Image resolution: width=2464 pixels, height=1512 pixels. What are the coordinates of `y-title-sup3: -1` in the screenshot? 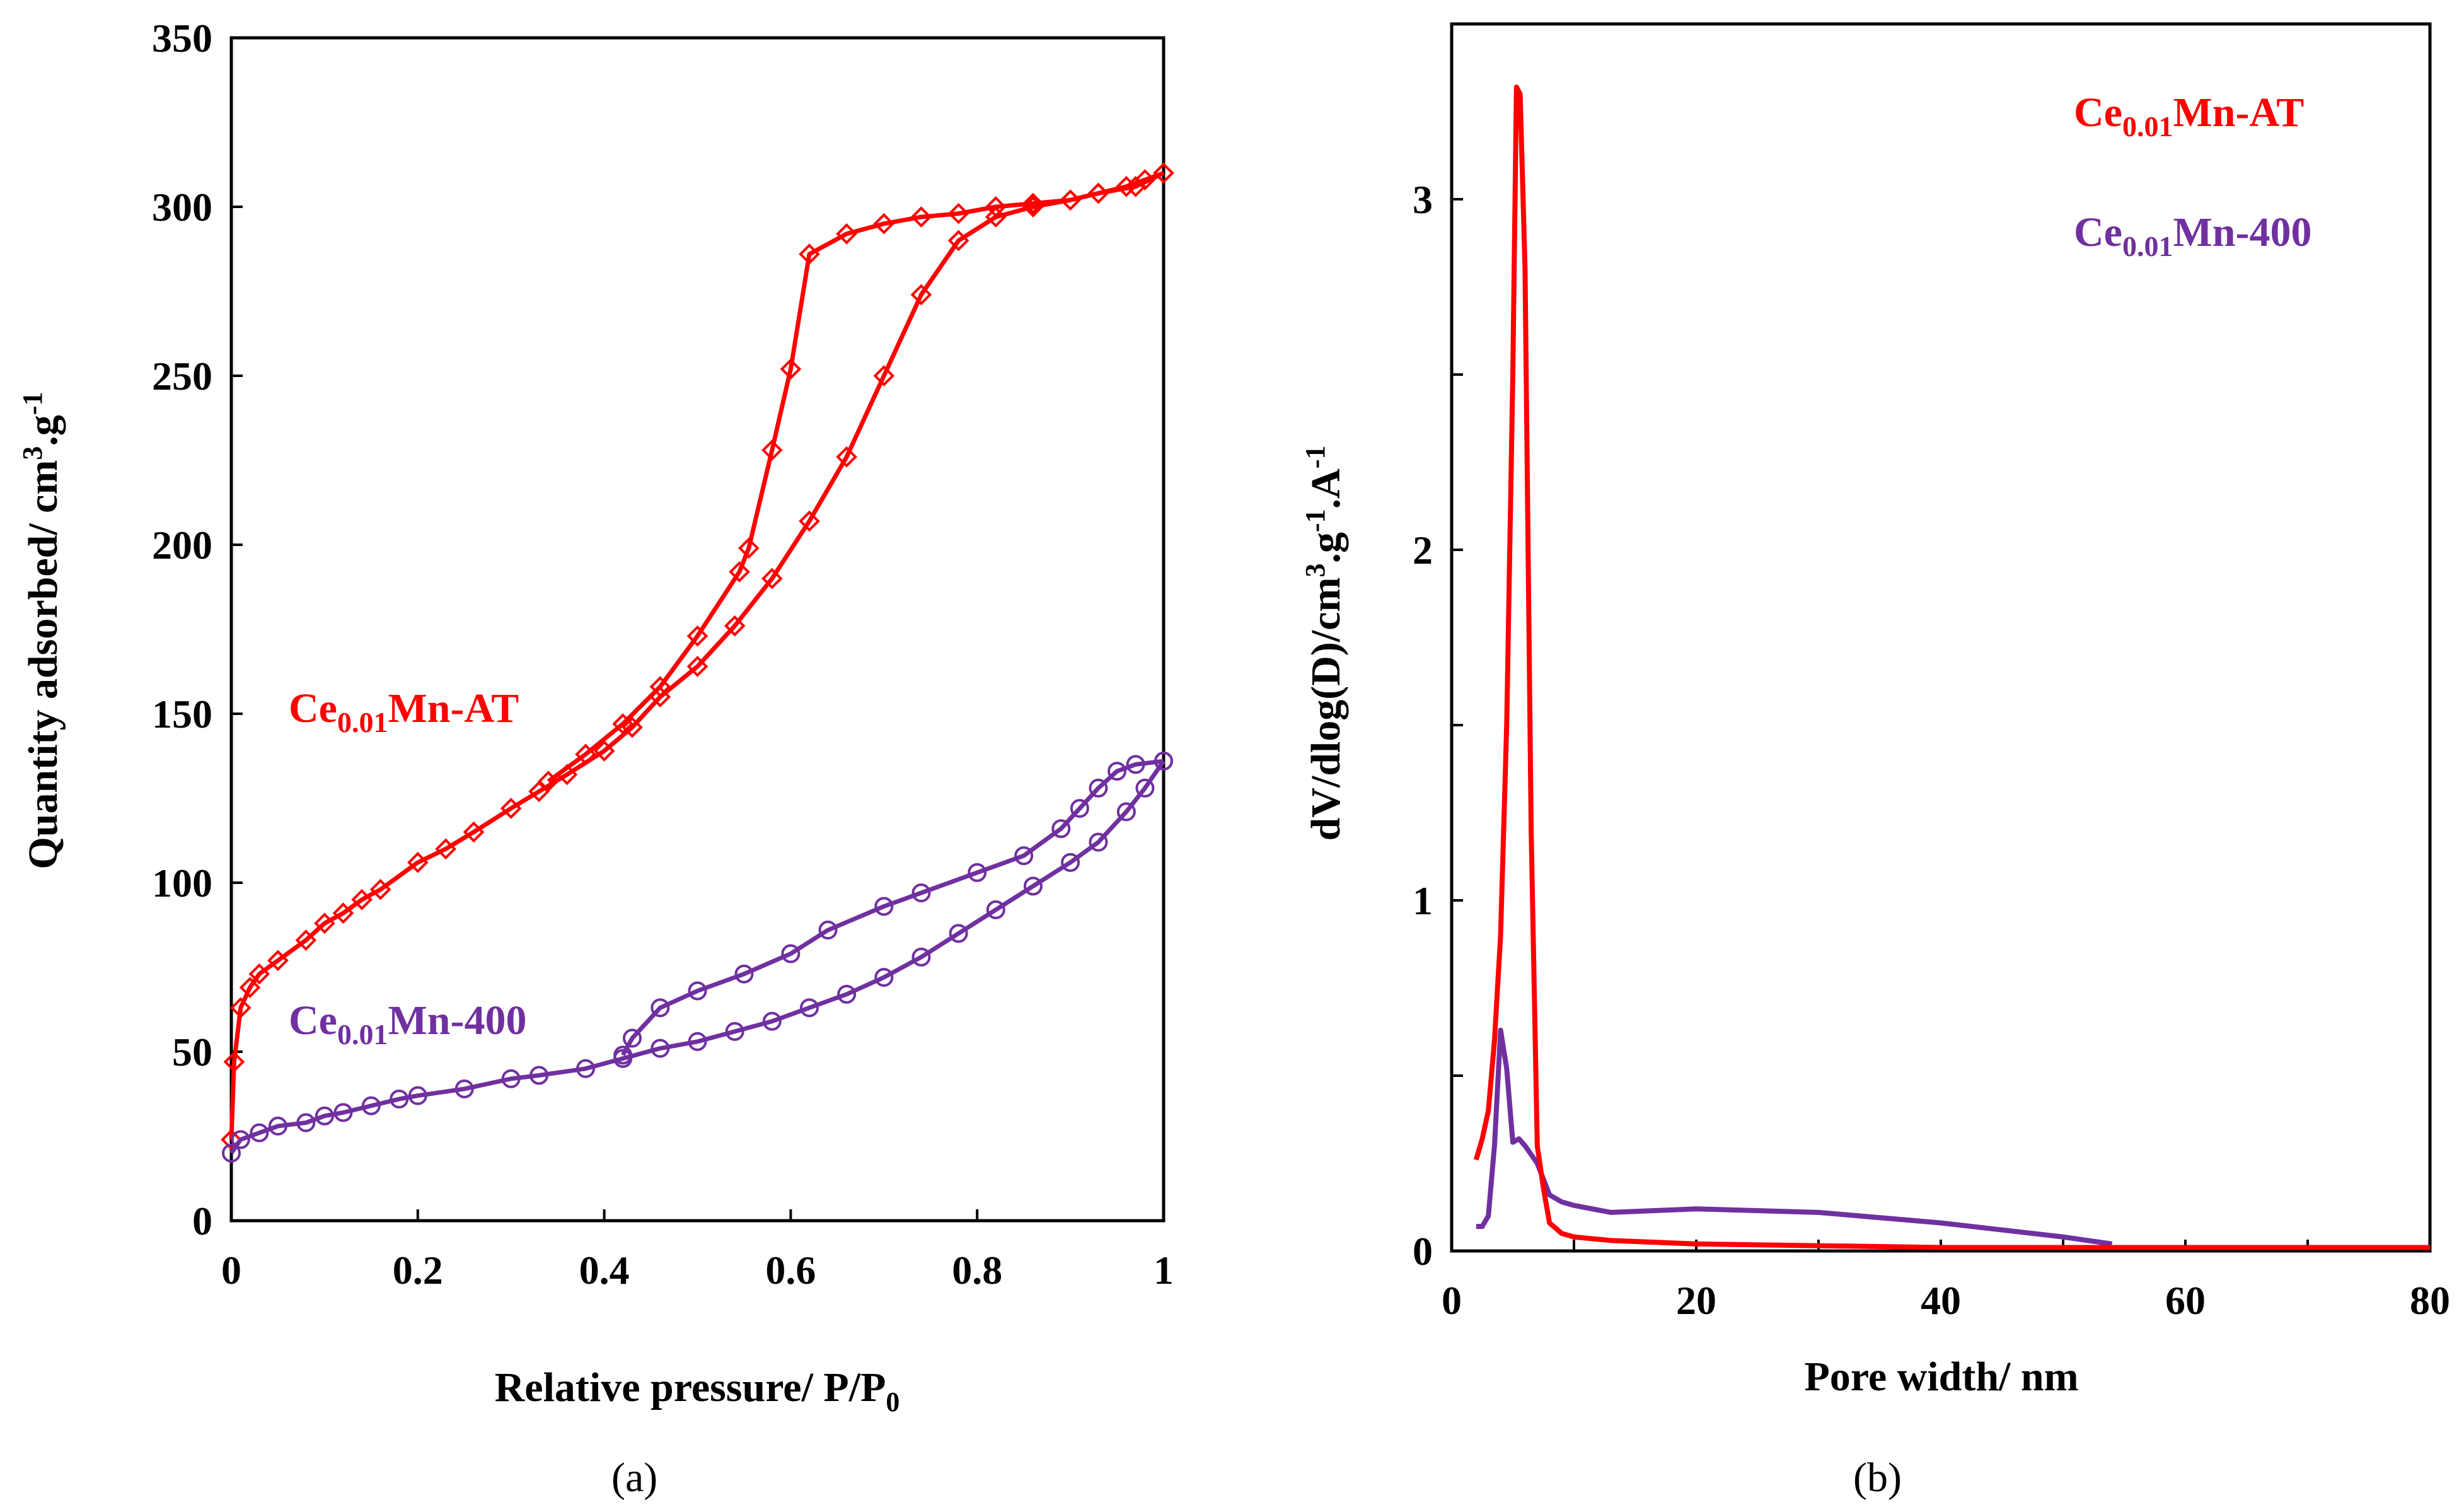 It's located at (1315, 458).